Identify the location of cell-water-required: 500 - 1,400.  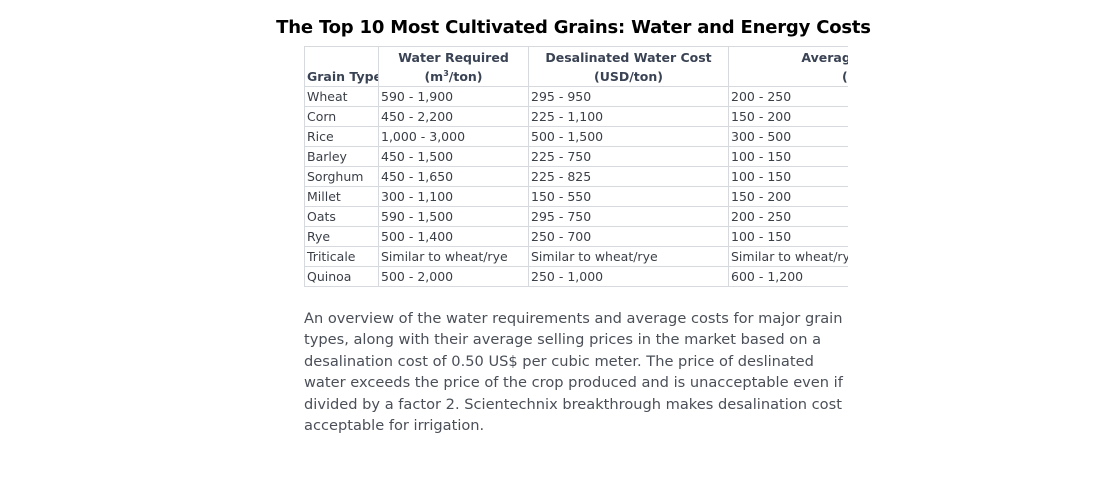
(453, 236).